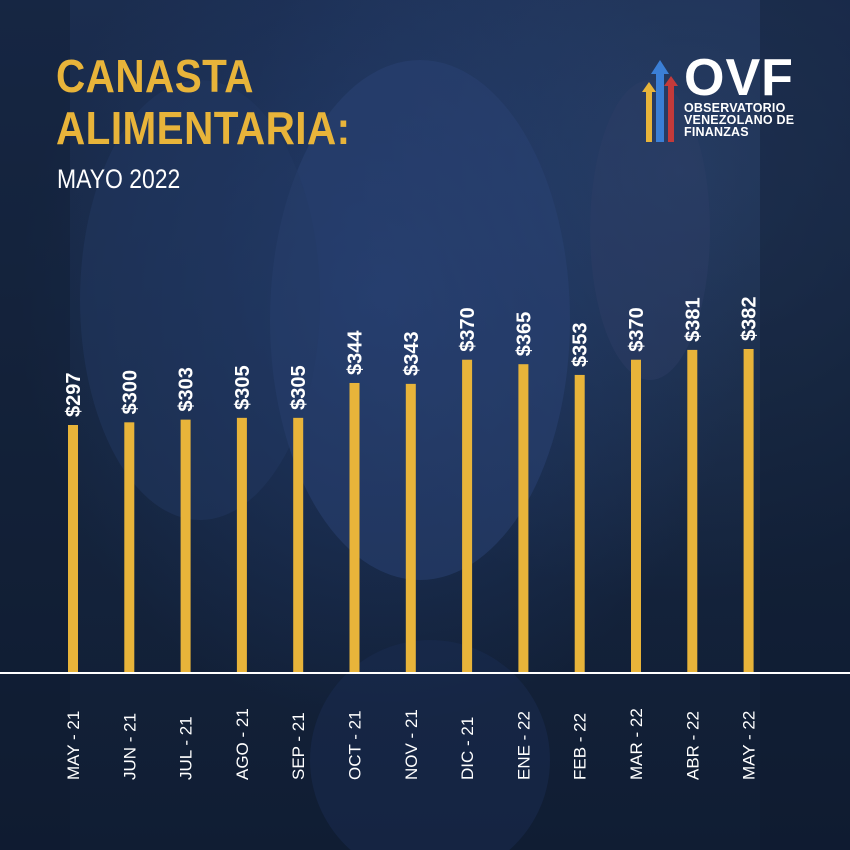  Describe the element at coordinates (750, 319) in the screenshot. I see `bar-value-label: $382` at that location.